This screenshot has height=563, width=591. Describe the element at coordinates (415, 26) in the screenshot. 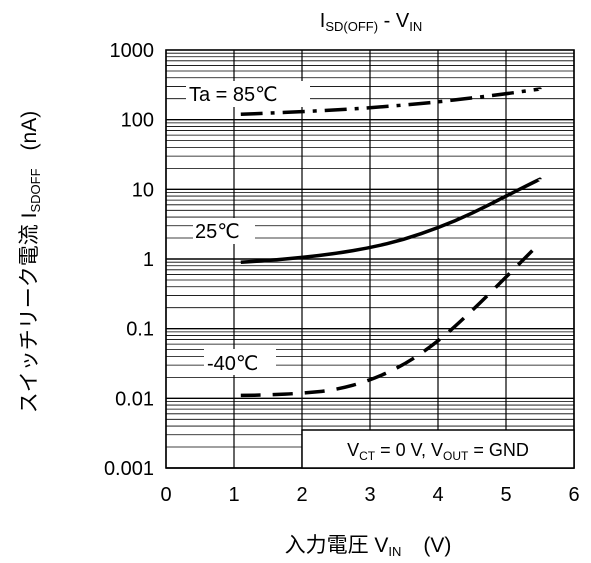

I see `title-sub2: IN` at that location.